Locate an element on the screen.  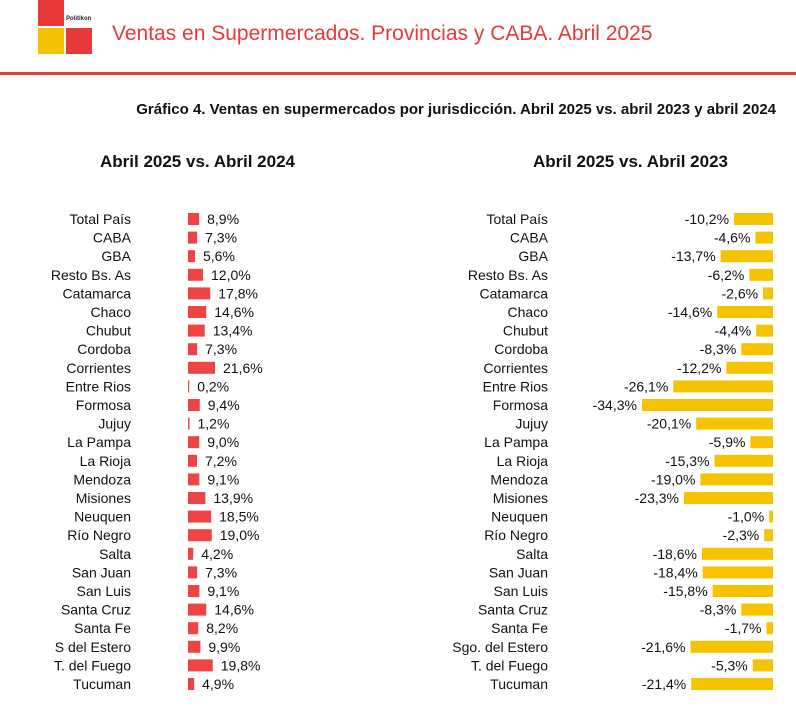
left-category-label: Catamarca is located at coordinates (97, 293).